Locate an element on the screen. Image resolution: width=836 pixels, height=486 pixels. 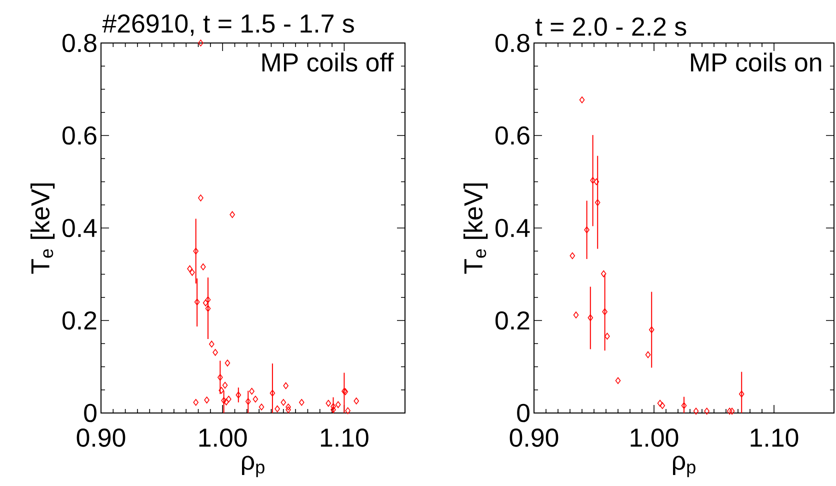
chart-title: t = 2.0 - 2.2 s is located at coordinates (611, 26).